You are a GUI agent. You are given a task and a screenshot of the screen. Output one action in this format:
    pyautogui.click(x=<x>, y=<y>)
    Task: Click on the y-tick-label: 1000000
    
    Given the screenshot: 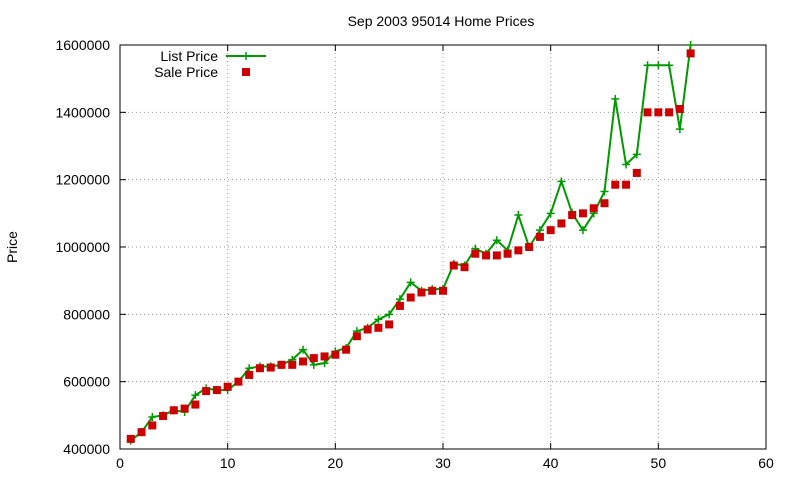 What is the action you would take?
    pyautogui.click(x=82, y=247)
    